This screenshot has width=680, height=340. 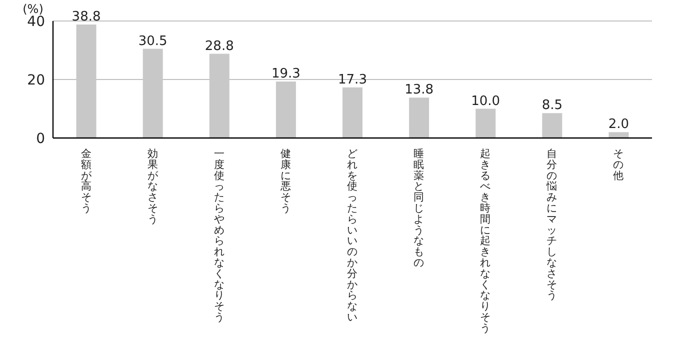 What do you see at coordinates (352, 236) in the screenshot?
I see `category-label: どれを使ったらいいのか分からない` at bounding box center [352, 236].